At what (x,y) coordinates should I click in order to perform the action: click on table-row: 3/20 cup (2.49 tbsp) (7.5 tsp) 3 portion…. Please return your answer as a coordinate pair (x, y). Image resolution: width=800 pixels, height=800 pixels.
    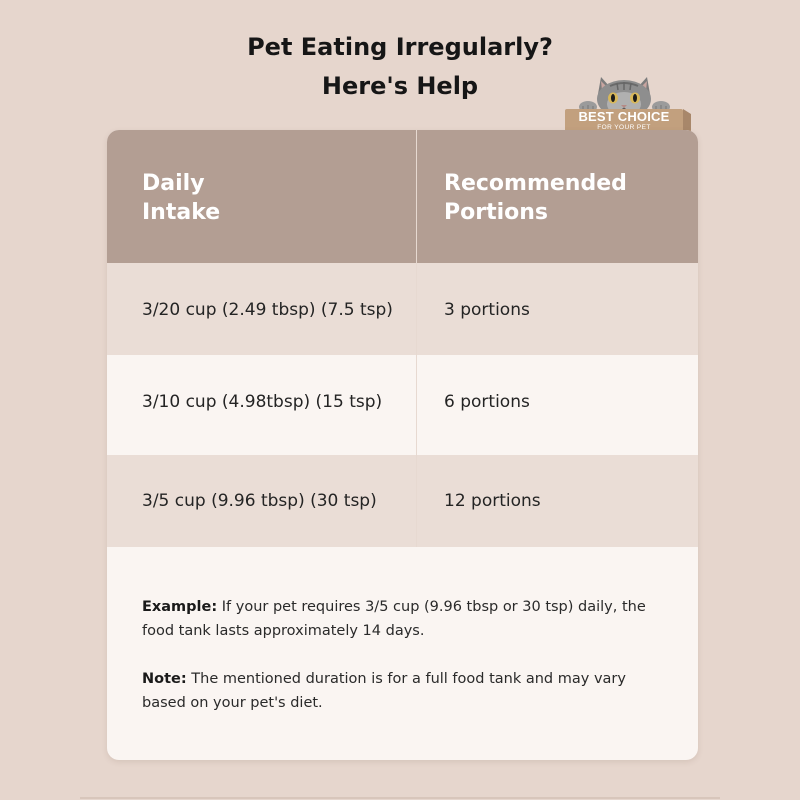
    Looking at the image, I should click on (402, 309).